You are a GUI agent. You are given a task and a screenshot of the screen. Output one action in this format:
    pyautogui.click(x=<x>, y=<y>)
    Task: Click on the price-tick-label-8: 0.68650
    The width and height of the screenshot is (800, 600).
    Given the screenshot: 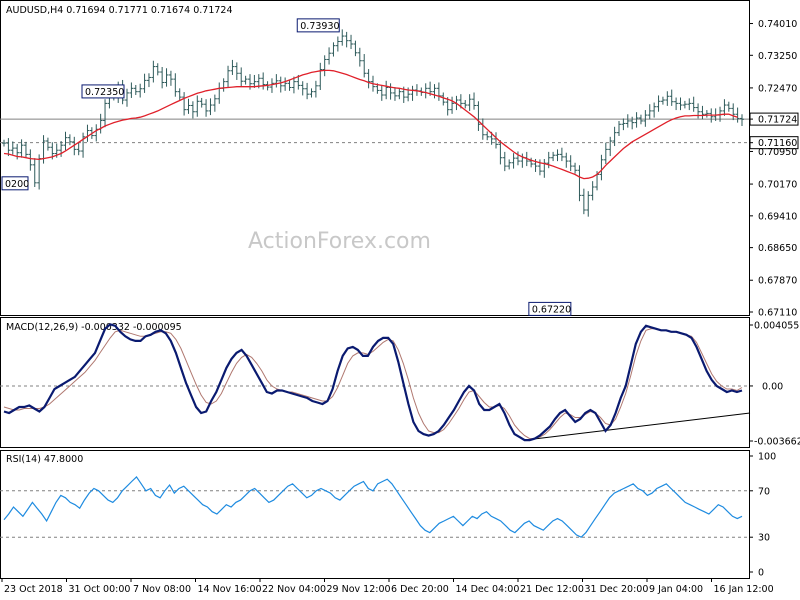 What is the action you would take?
    pyautogui.click(x=777, y=248)
    